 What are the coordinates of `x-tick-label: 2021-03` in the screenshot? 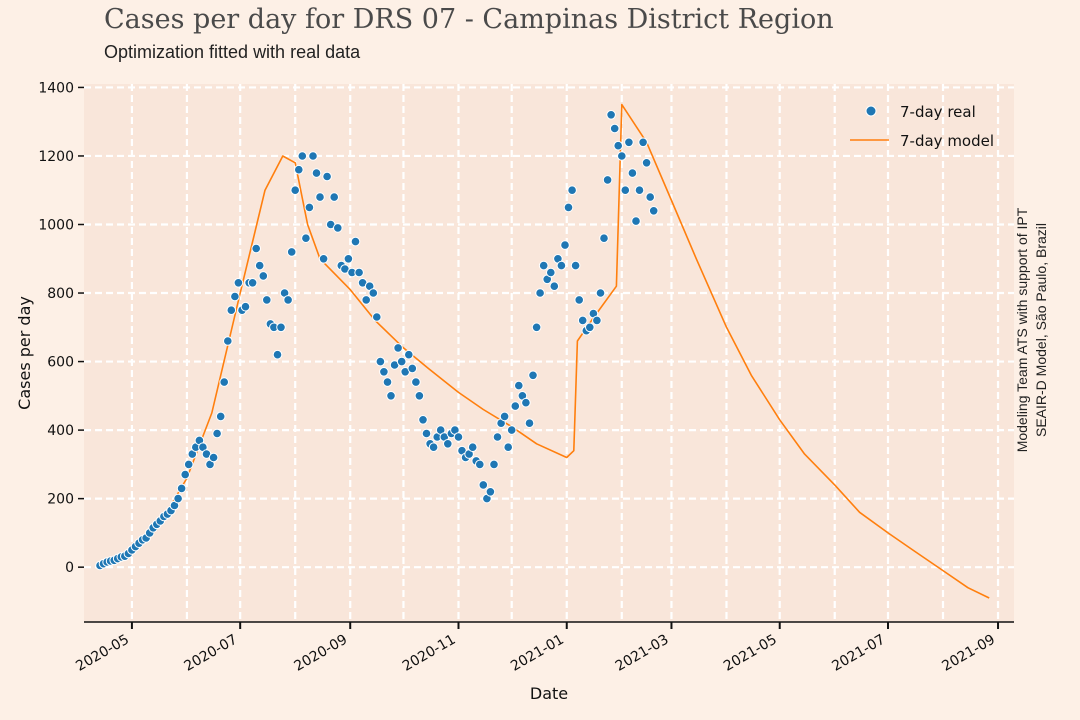 It's located at (642, 653).